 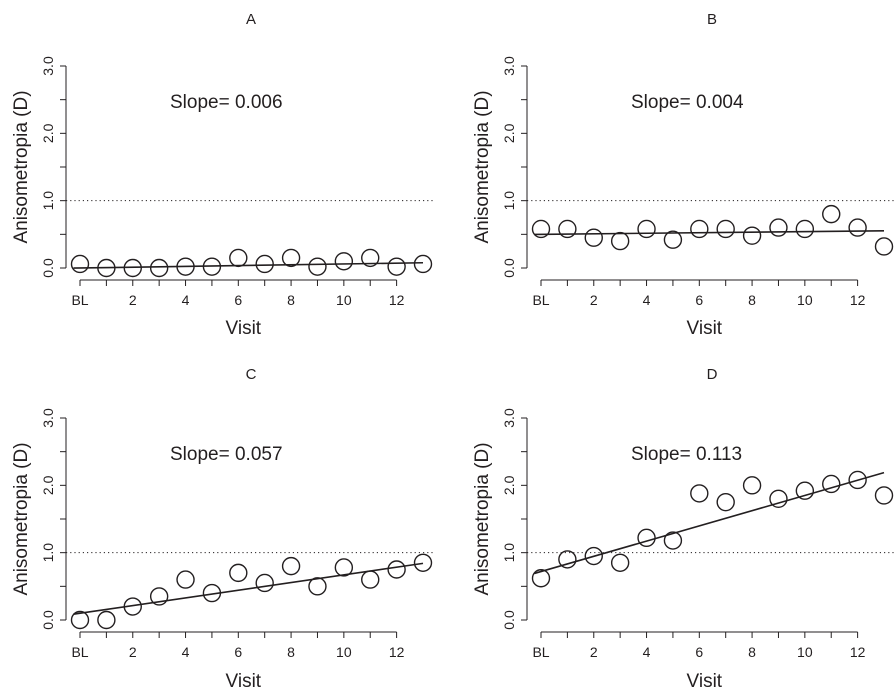 What do you see at coordinates (687, 102) in the screenshot?
I see `slope-annotation: Slope= 0.004` at bounding box center [687, 102].